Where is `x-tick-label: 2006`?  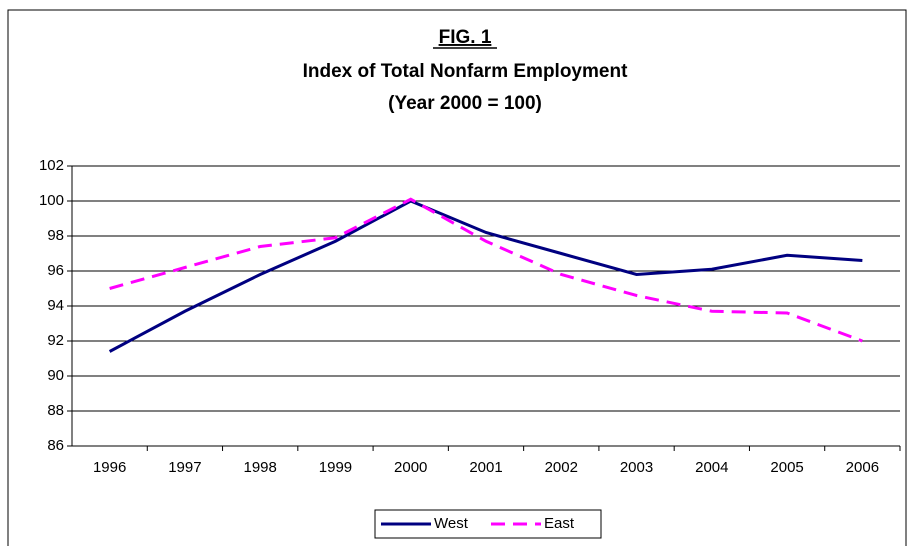 x-tick-label: 2006 is located at coordinates (862, 467).